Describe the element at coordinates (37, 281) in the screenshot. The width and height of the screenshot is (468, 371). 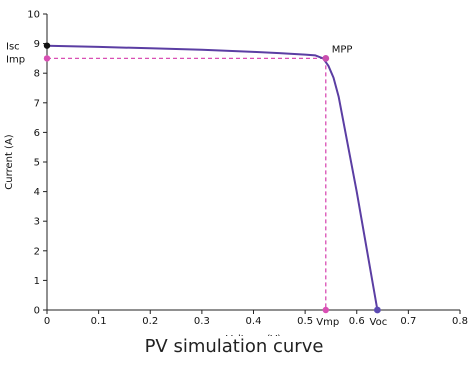
I see `y-tick-label: 1` at that location.